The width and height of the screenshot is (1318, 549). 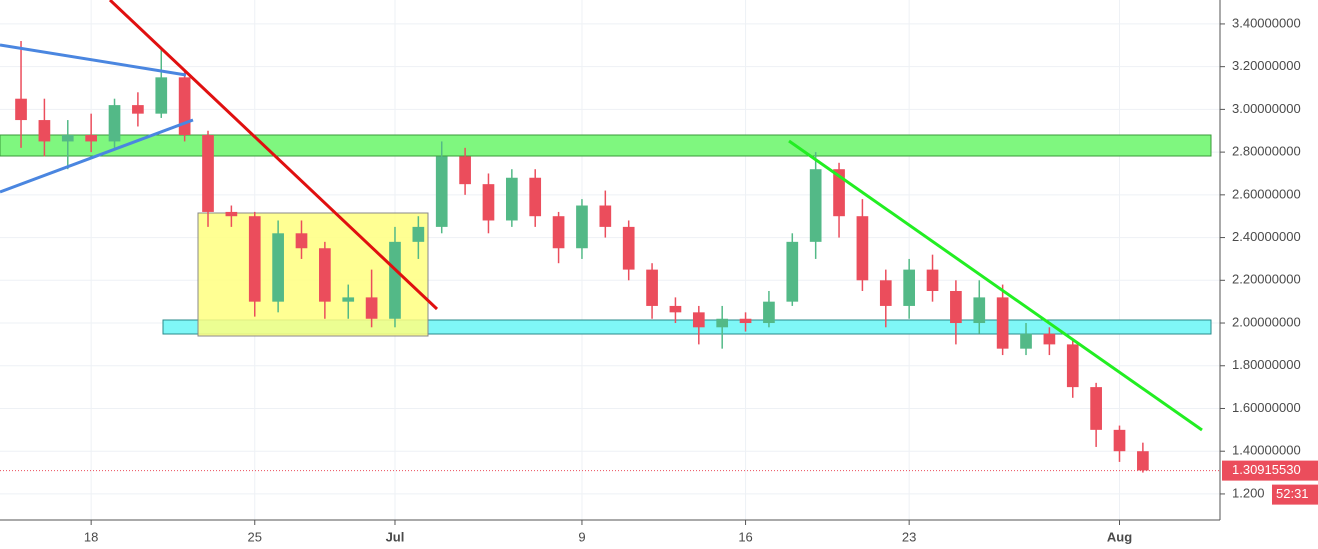 What do you see at coordinates (581, 536) in the screenshot?
I see `x-tick-label: 9` at bounding box center [581, 536].